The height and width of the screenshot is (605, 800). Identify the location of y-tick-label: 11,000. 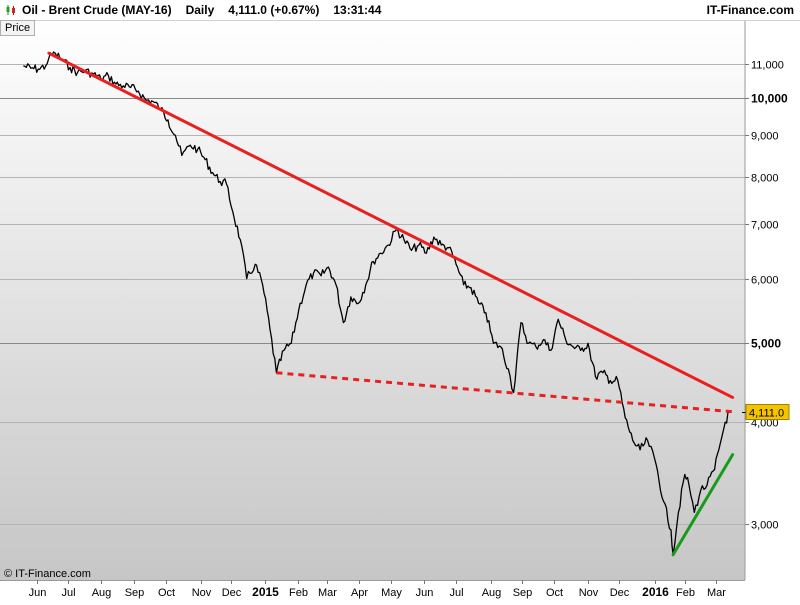
(767, 66).